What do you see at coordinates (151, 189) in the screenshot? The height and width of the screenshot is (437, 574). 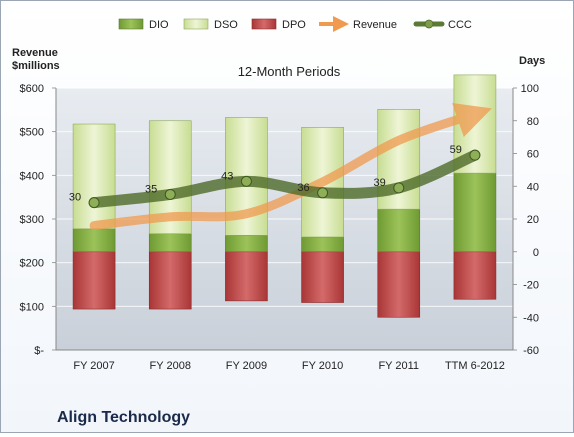 I see `ccc-data-label: 35` at bounding box center [151, 189].